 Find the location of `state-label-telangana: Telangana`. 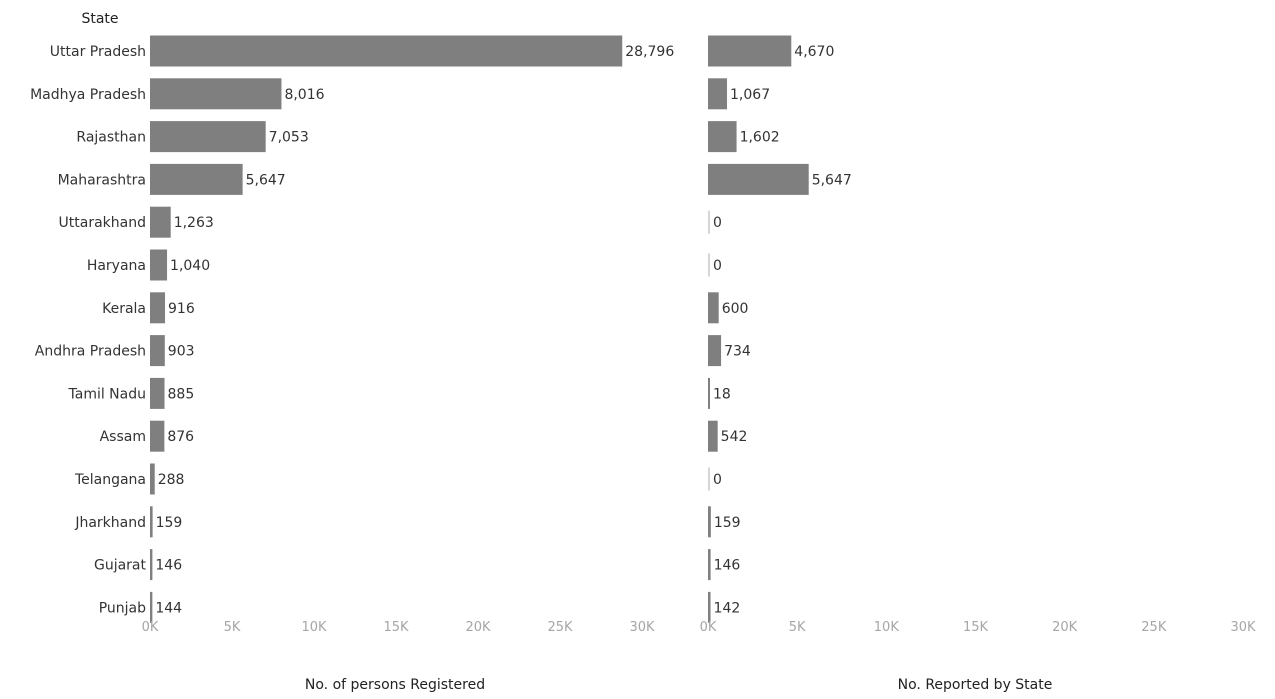

state-label-telangana: Telangana is located at coordinates (110, 480).